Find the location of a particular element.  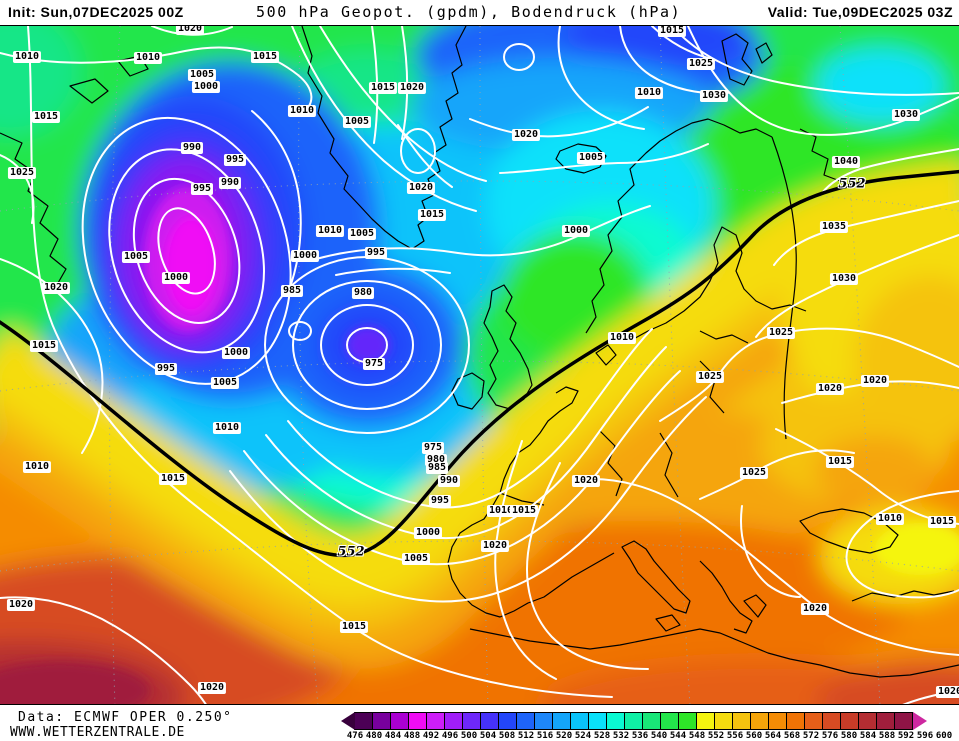

colorbar-tick-label: 596 is located at coordinates (925, 736).